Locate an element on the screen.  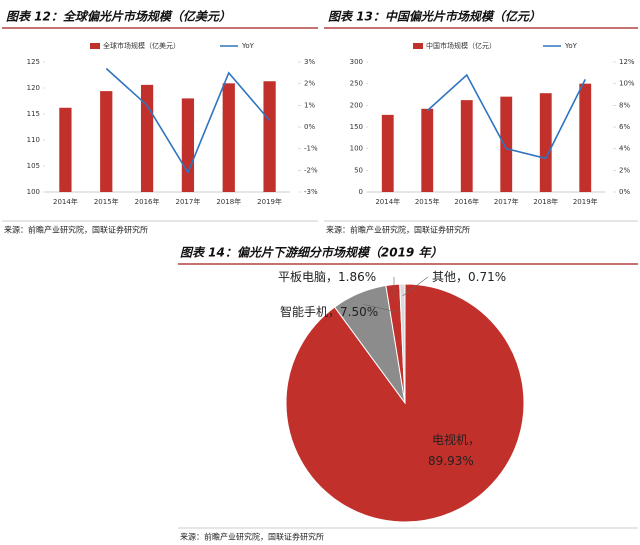
pie-value: 1.86% is located at coordinates (357, 277).